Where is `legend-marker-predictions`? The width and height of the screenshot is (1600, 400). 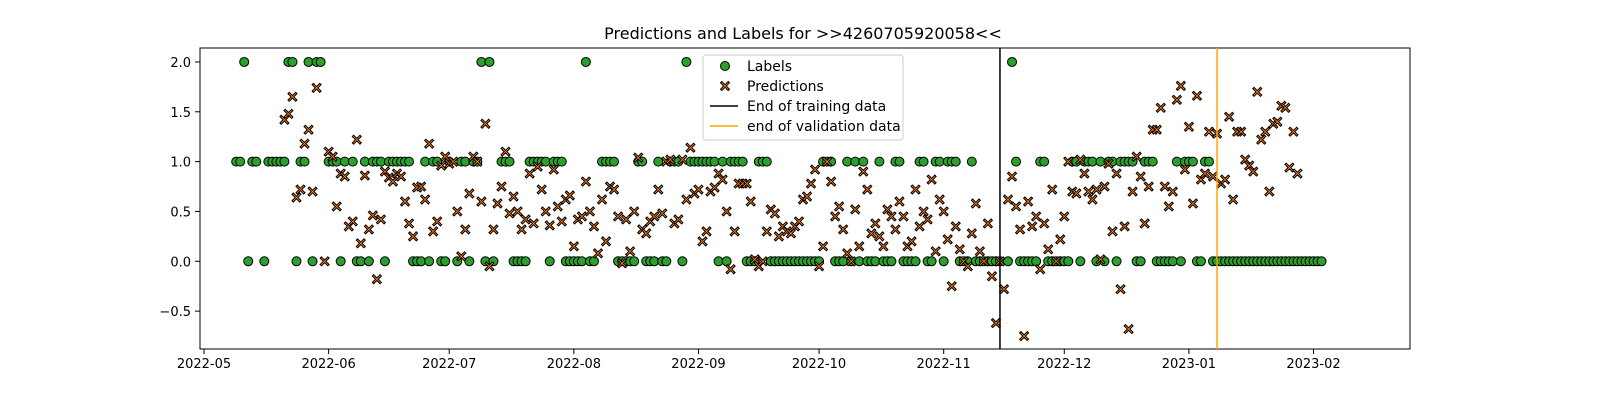 legend-marker-predictions is located at coordinates (725, 86).